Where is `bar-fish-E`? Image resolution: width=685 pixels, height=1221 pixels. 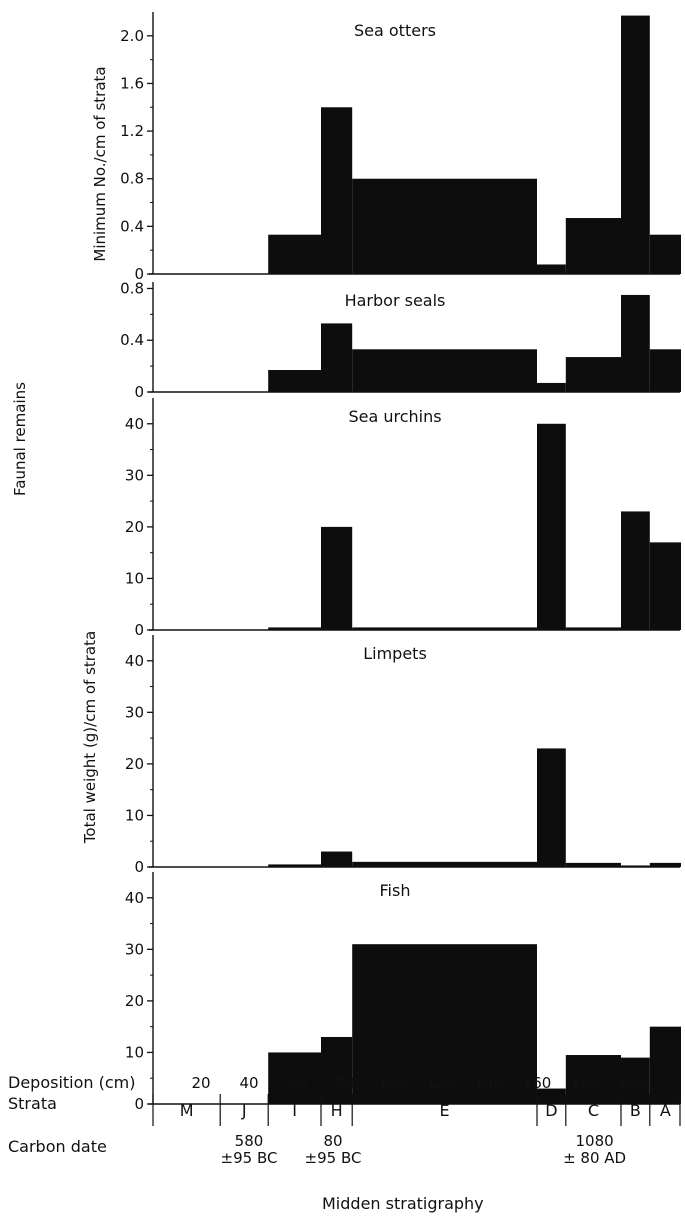 bar-fish-E is located at coordinates (444, 1024).